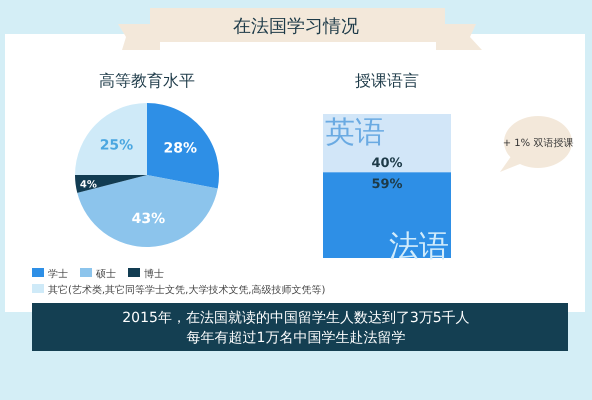  Describe the element at coordinates (355, 132) in the screenshot. I see `series-label: 英语` at that location.